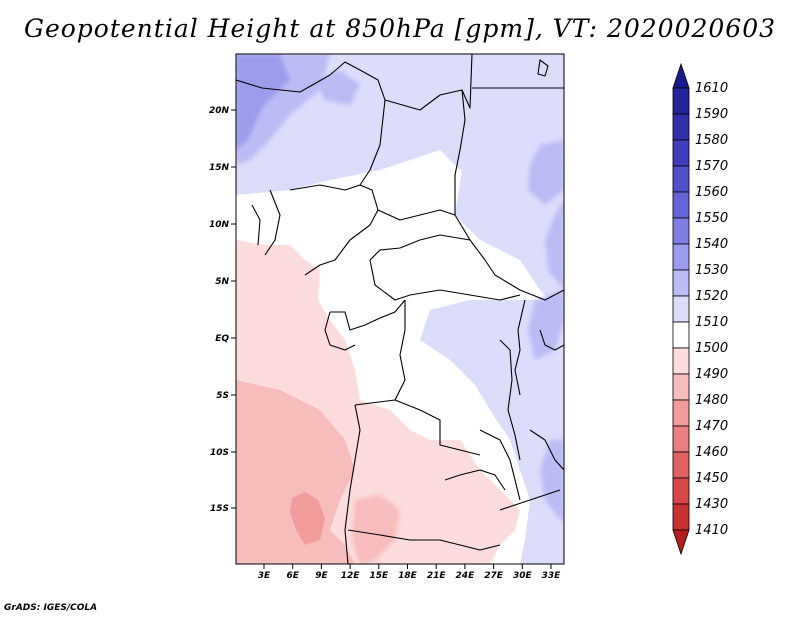  I want to click on latitude-axis: 20N 15N 10N 5N EQ 5S 10S 15S, so click(222, 310).